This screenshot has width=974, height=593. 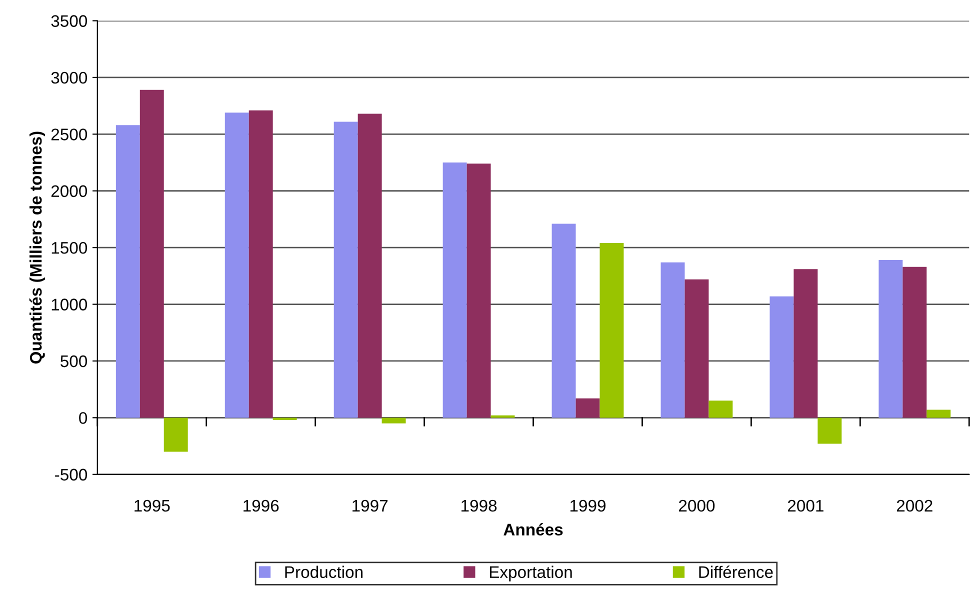 I want to click on x-tick-label: 1999, so click(x=588, y=506).